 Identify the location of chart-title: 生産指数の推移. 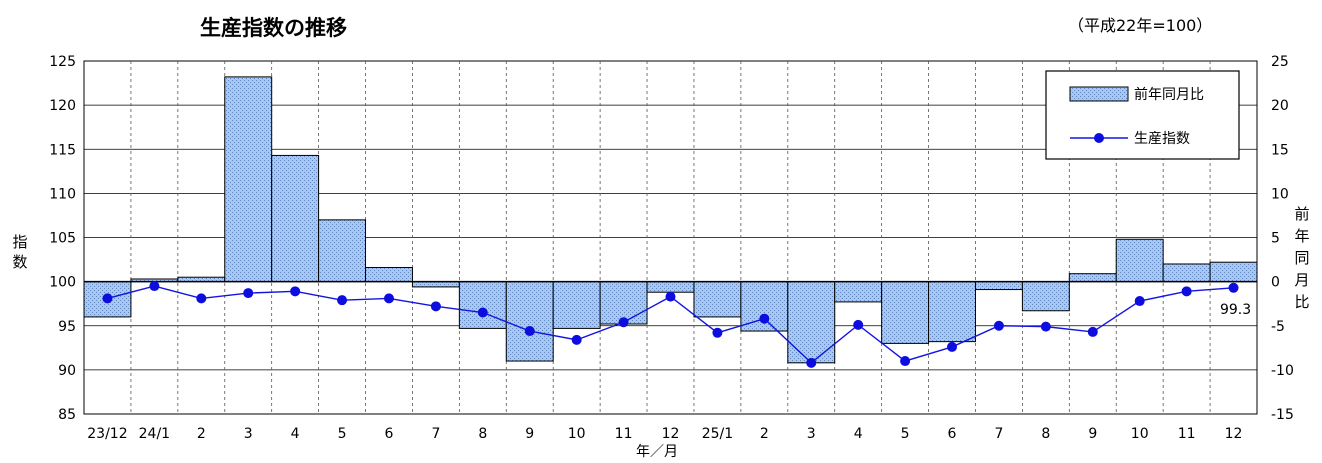
(273, 28).